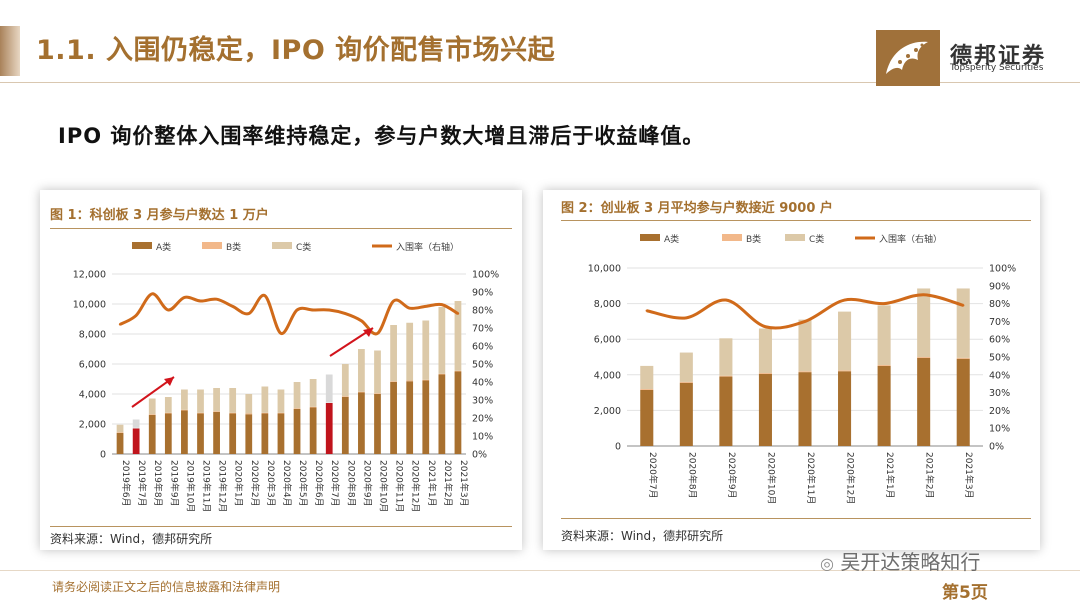 The image size is (1080, 609). Describe the element at coordinates (765, 409) in the screenshot. I see `chart-2-bar-A类-3` at that location.